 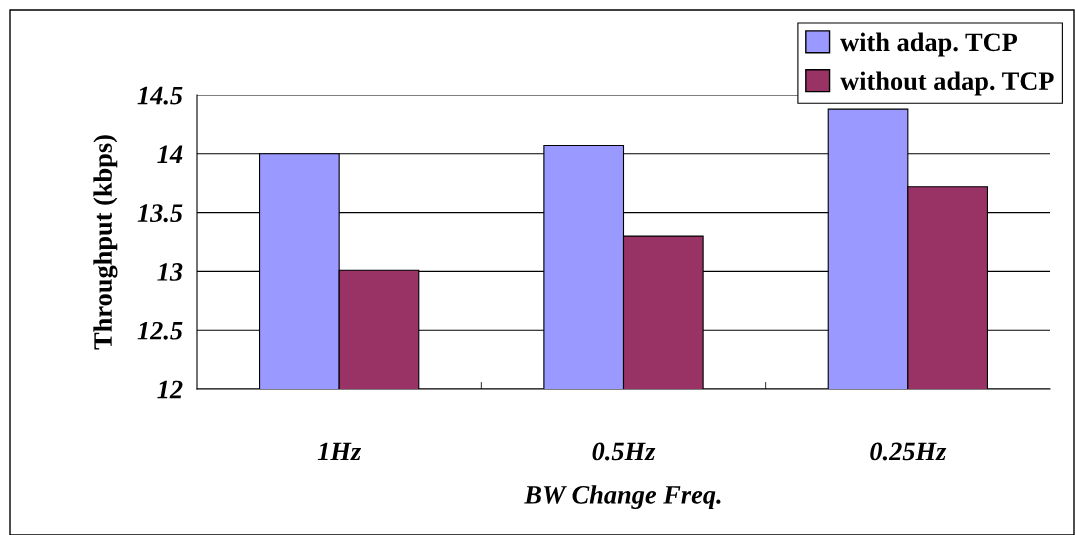 What do you see at coordinates (170, 272) in the screenshot?
I see `y-tick-label: 13` at bounding box center [170, 272].